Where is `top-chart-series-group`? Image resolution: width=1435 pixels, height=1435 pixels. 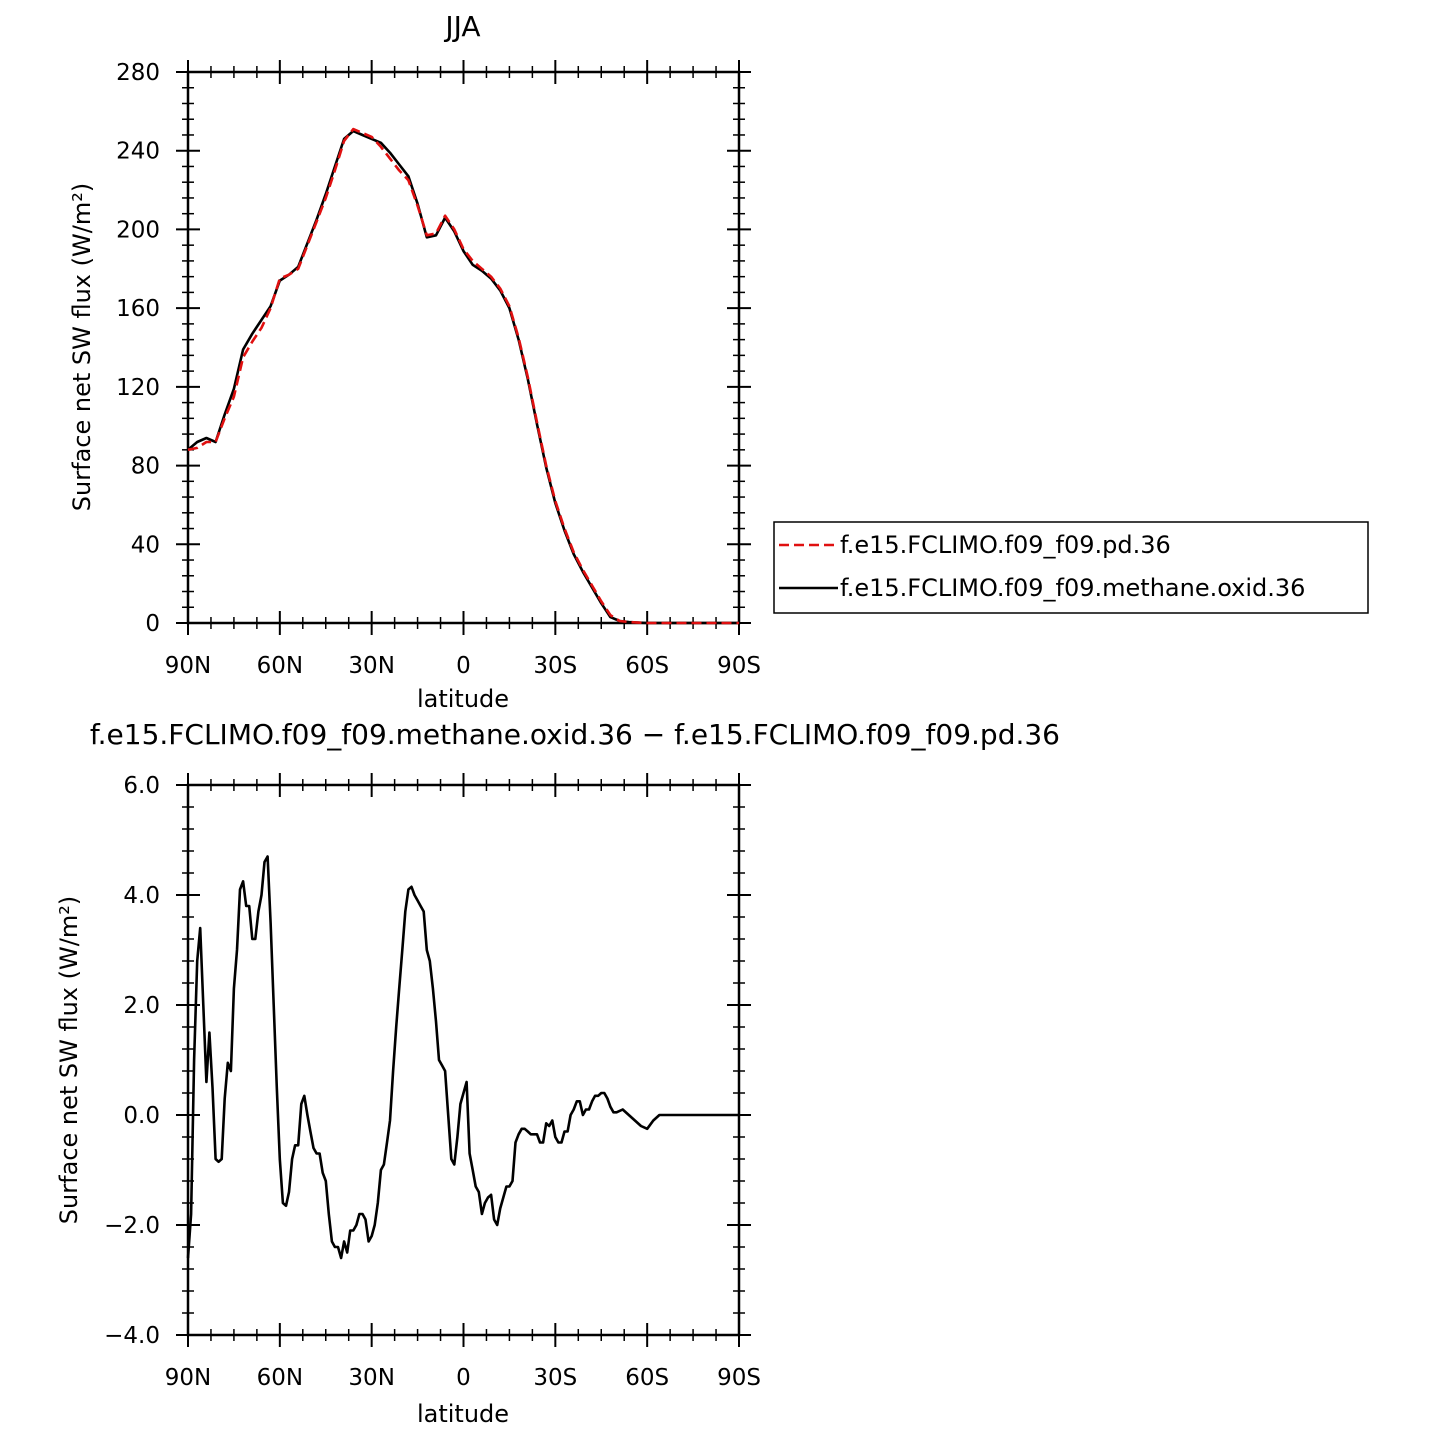
top-chart-series-group is located at coordinates (463, 376).